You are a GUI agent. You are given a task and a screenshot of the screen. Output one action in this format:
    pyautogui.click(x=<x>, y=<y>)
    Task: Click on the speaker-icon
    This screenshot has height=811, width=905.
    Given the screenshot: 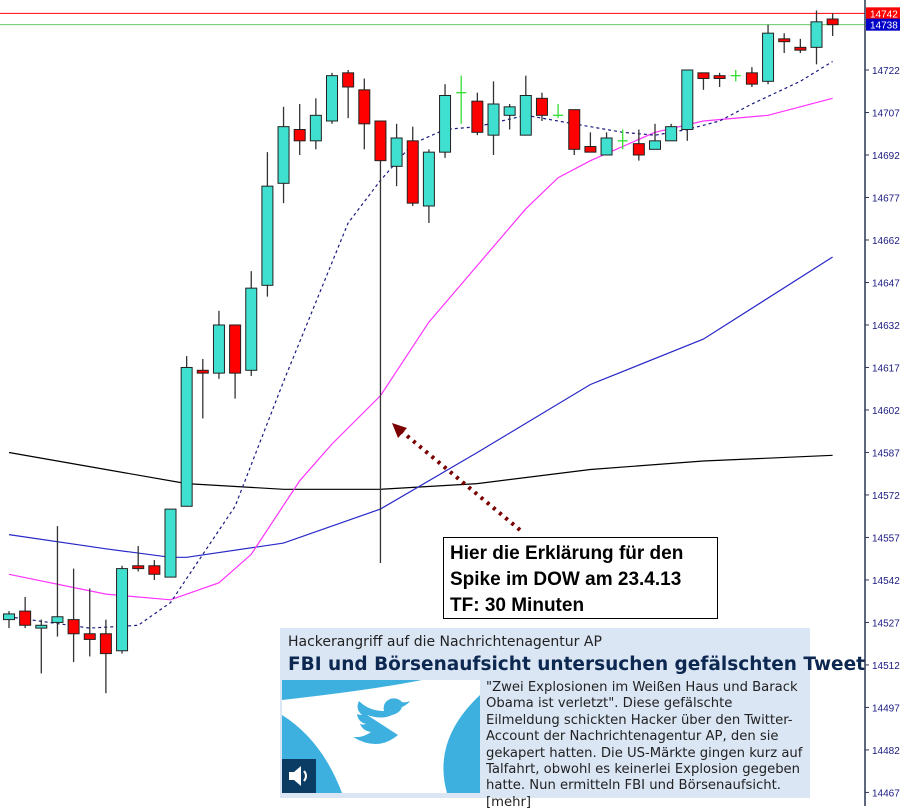 What is the action you would take?
    pyautogui.click(x=299, y=776)
    